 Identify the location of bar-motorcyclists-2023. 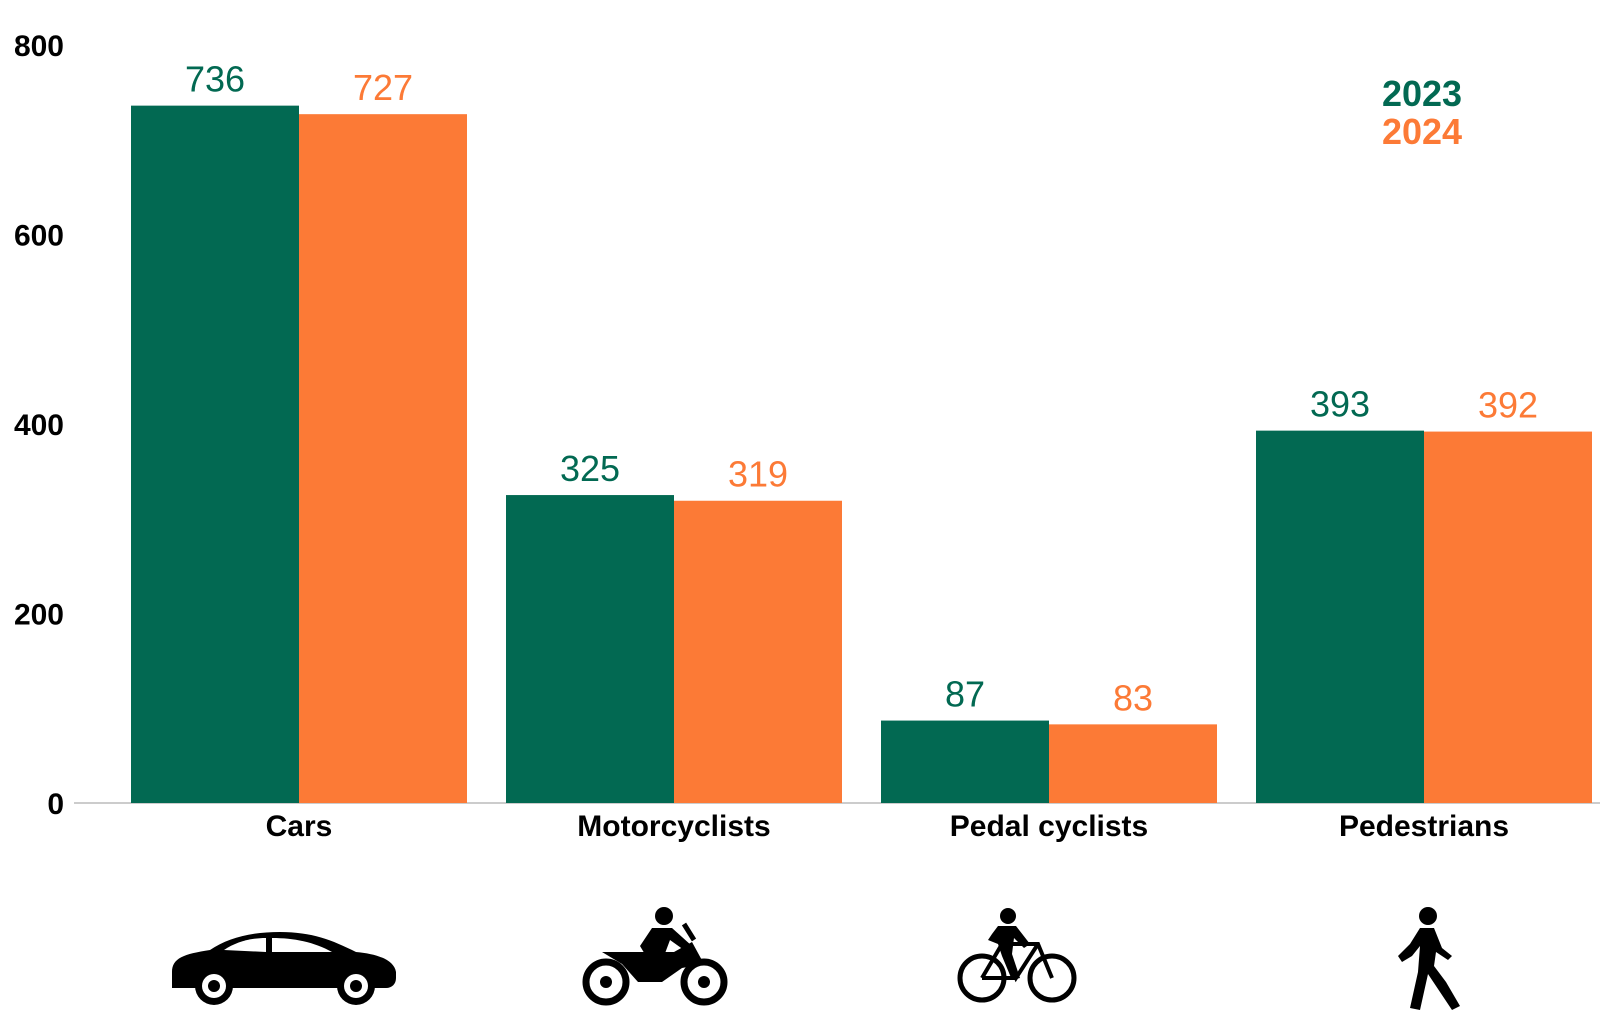
(590, 649).